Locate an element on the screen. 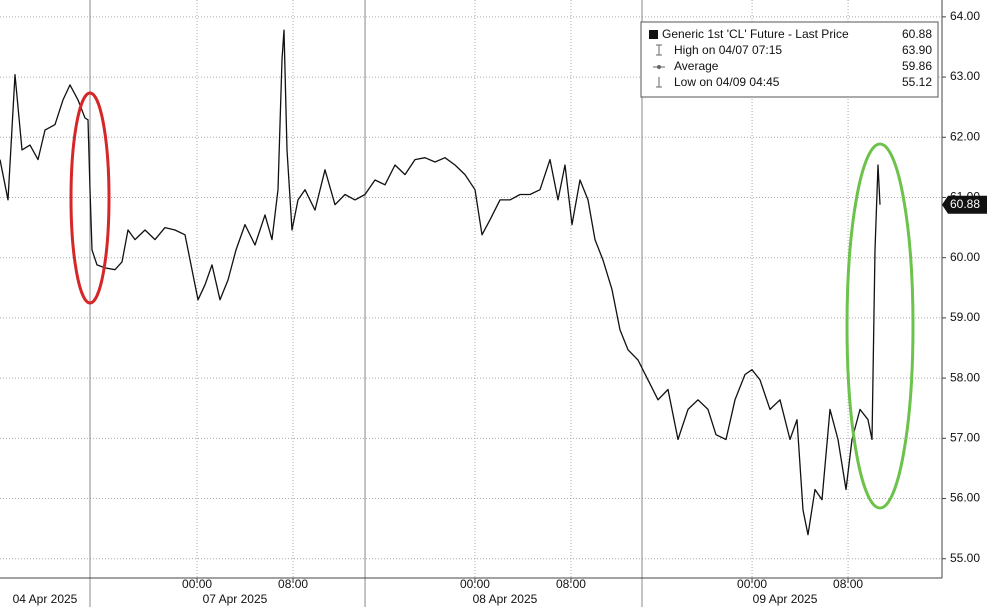 This screenshot has width=988, height=607. legend-value: 60.88 is located at coordinates (917, 34).